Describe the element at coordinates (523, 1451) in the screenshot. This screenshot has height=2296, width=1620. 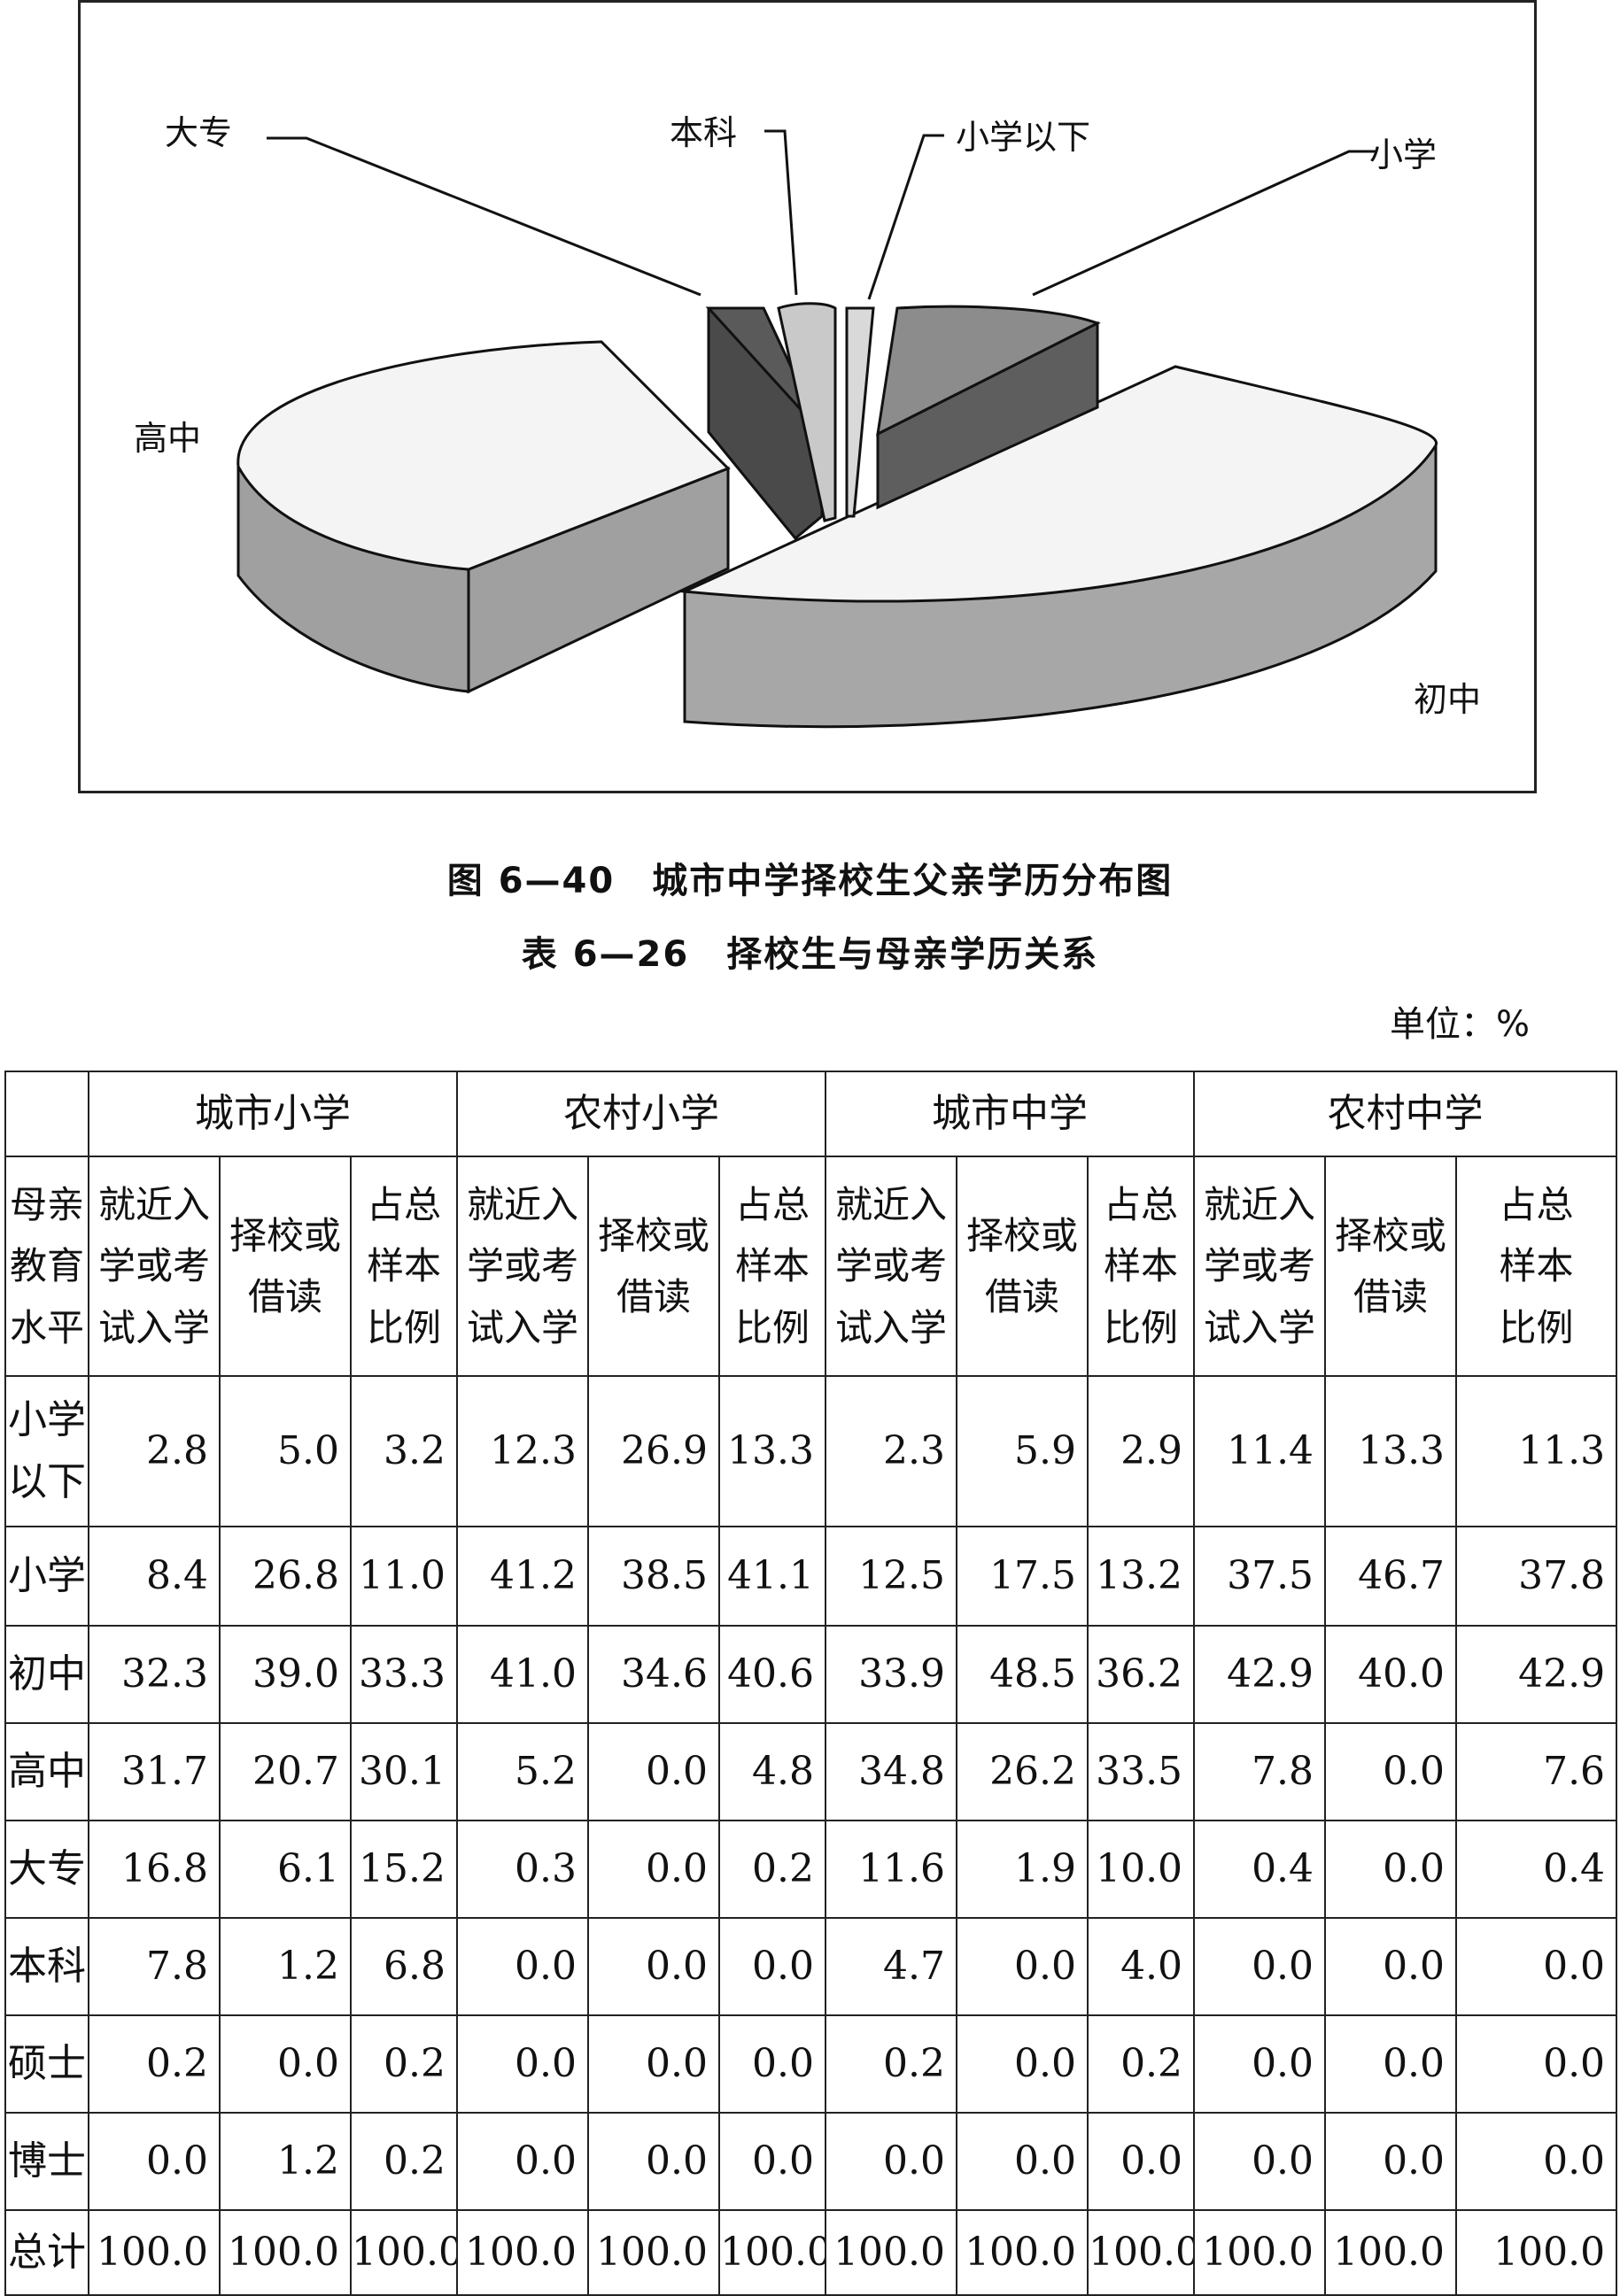
I see `table-cell: 12.3` at that location.